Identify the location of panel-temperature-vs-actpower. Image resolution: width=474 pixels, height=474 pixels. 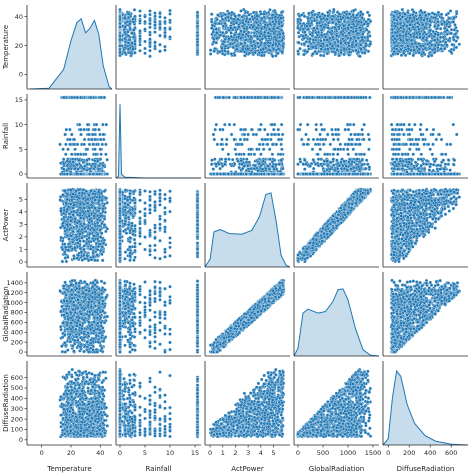
(247, 47).